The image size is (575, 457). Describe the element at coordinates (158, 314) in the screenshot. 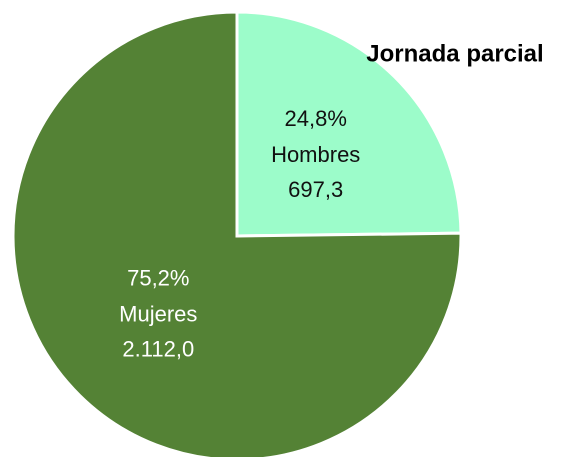

I see `category-label: Mujeres` at that location.